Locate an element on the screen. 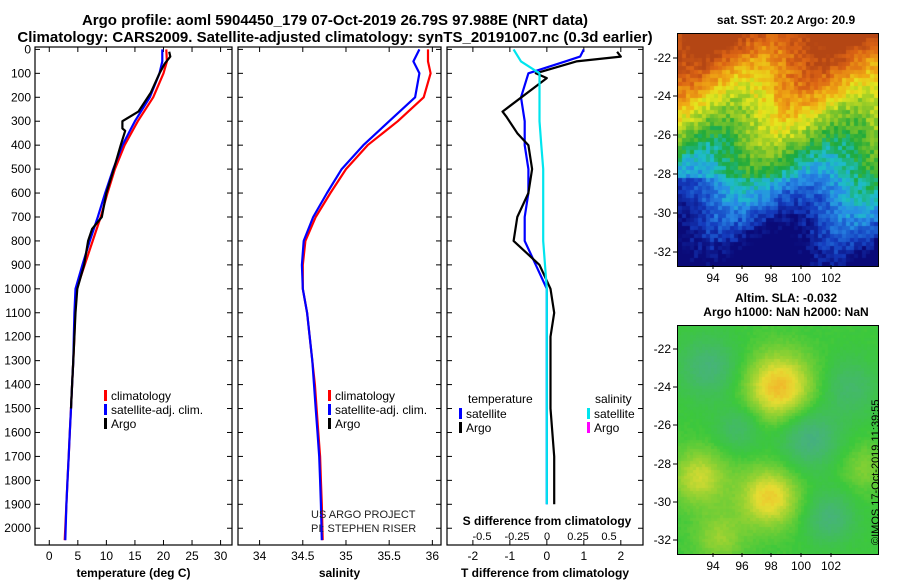  sla-map-title-line2: Argo h1000: NaN h2000: NaN is located at coordinates (786, 312).